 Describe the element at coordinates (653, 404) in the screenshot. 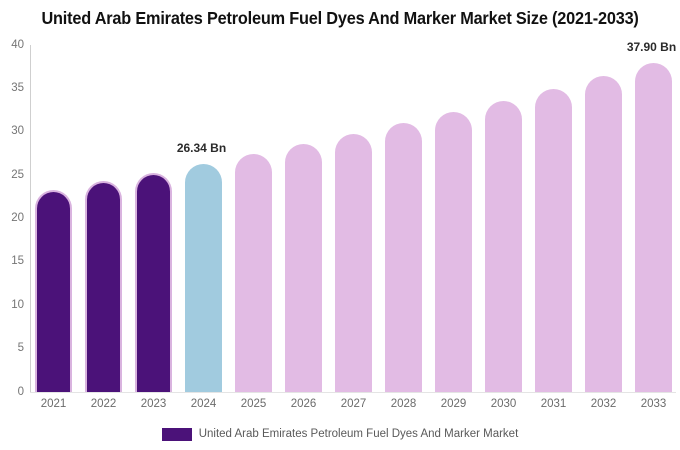

I see `x-axis-label-2033: 2033` at that location.